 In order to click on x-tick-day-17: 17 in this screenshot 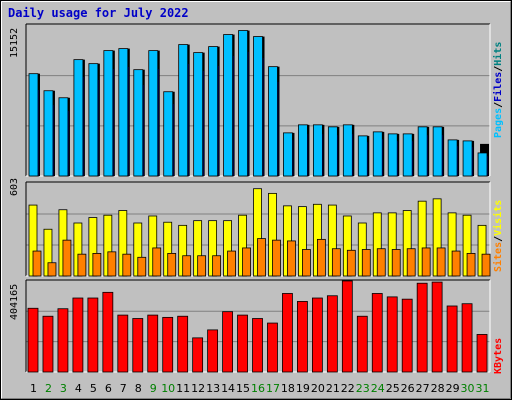, I will do `click(272, 388)`.